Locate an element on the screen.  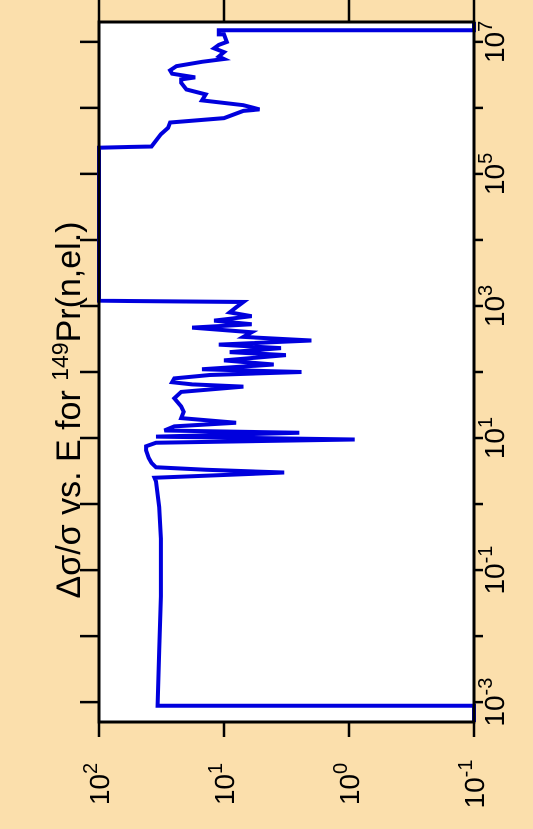
ratio-tick-label: 10-1 is located at coordinates (472, 784).